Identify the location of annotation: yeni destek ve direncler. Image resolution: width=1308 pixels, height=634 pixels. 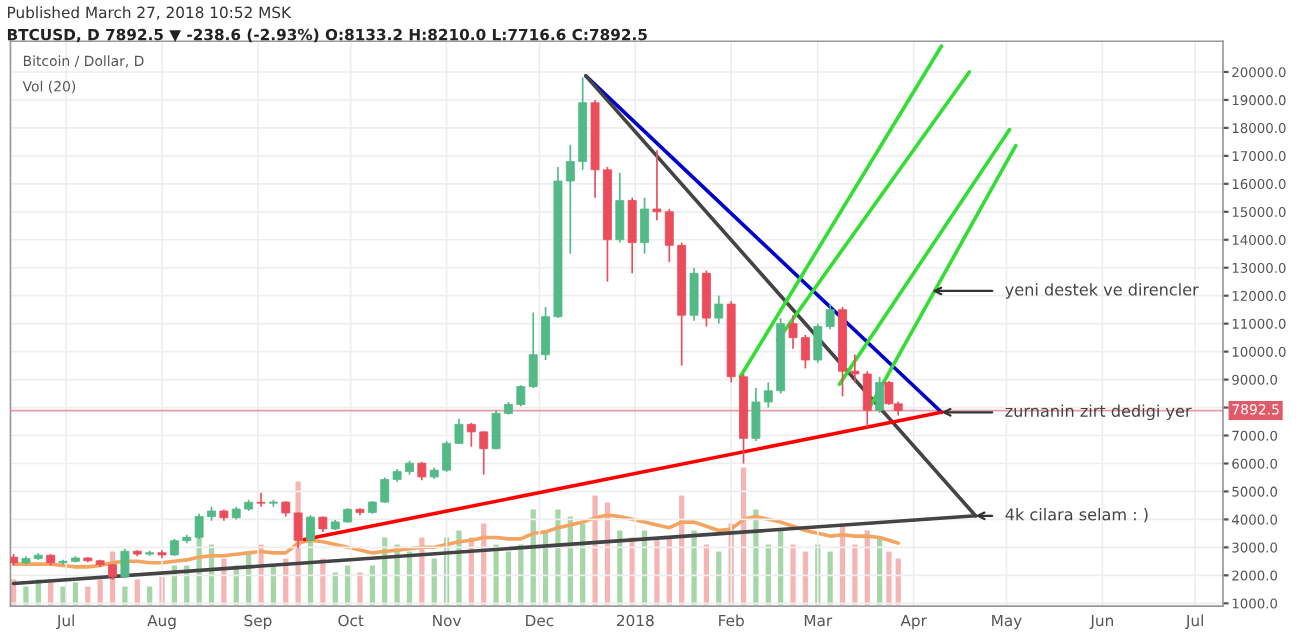
(1102, 291).